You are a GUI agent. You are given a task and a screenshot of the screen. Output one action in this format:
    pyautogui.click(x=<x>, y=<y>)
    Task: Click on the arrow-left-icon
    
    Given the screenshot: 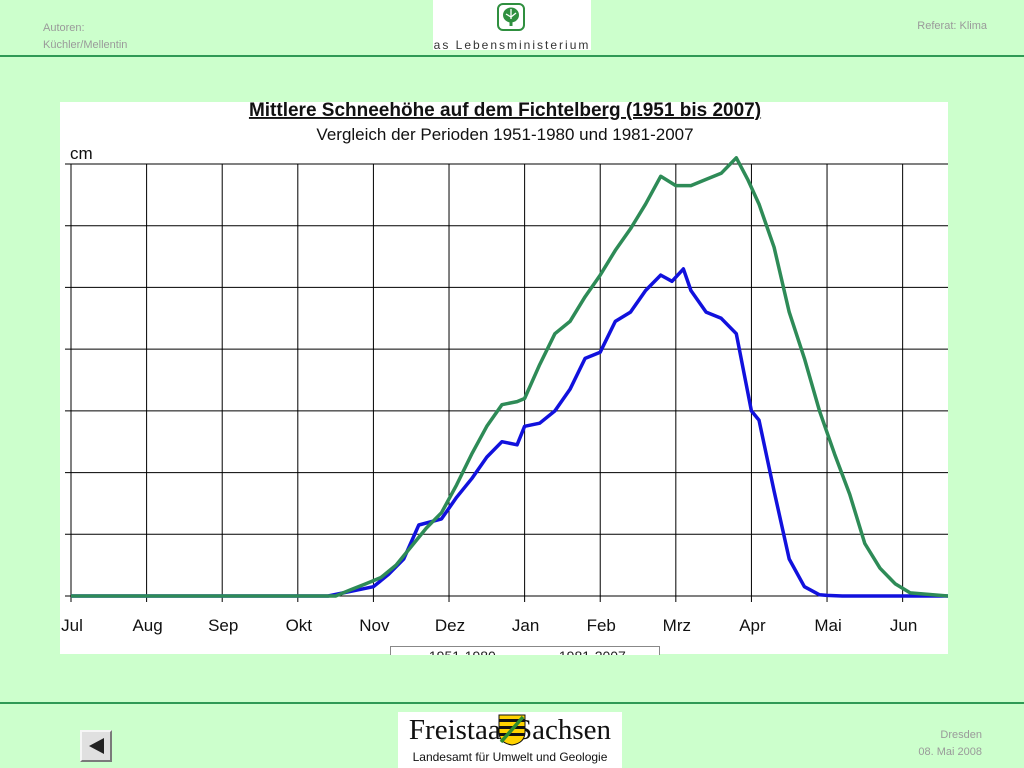 What is the action you would take?
    pyautogui.click(x=96, y=746)
    